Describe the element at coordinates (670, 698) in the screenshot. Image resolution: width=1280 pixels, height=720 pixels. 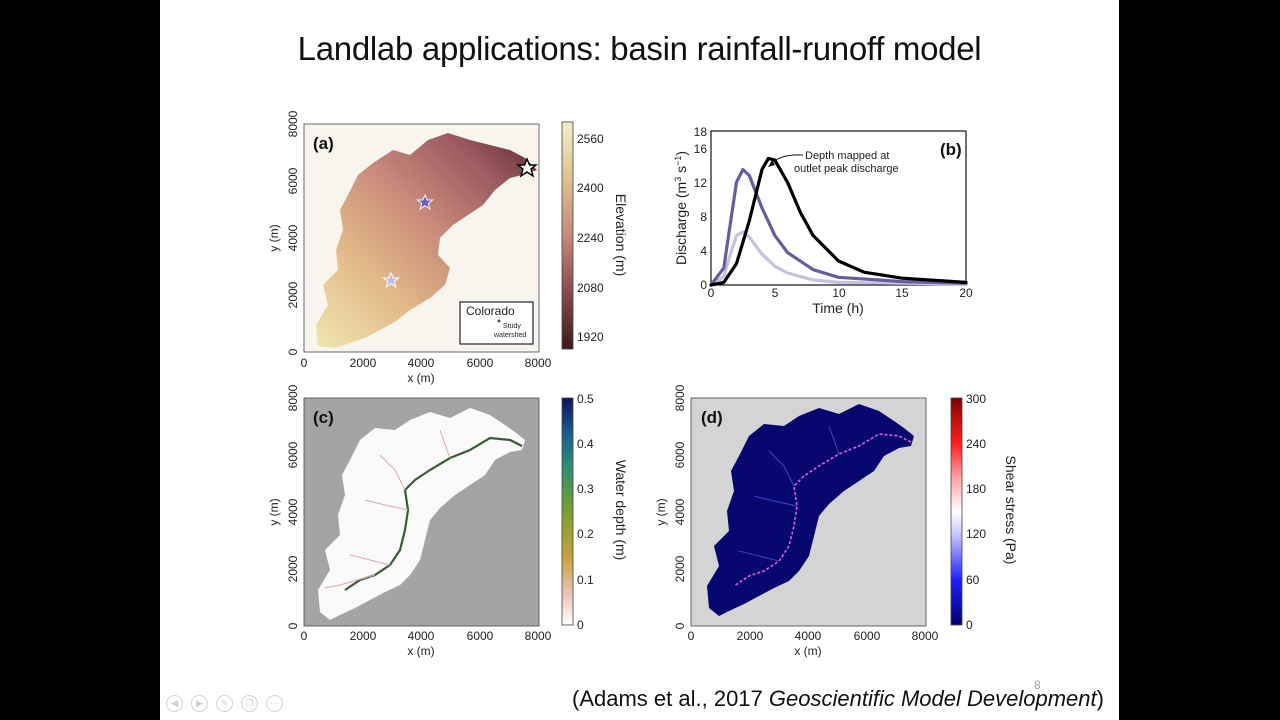
I see `citation-prefix: (Adams et al., 2017` at that location.